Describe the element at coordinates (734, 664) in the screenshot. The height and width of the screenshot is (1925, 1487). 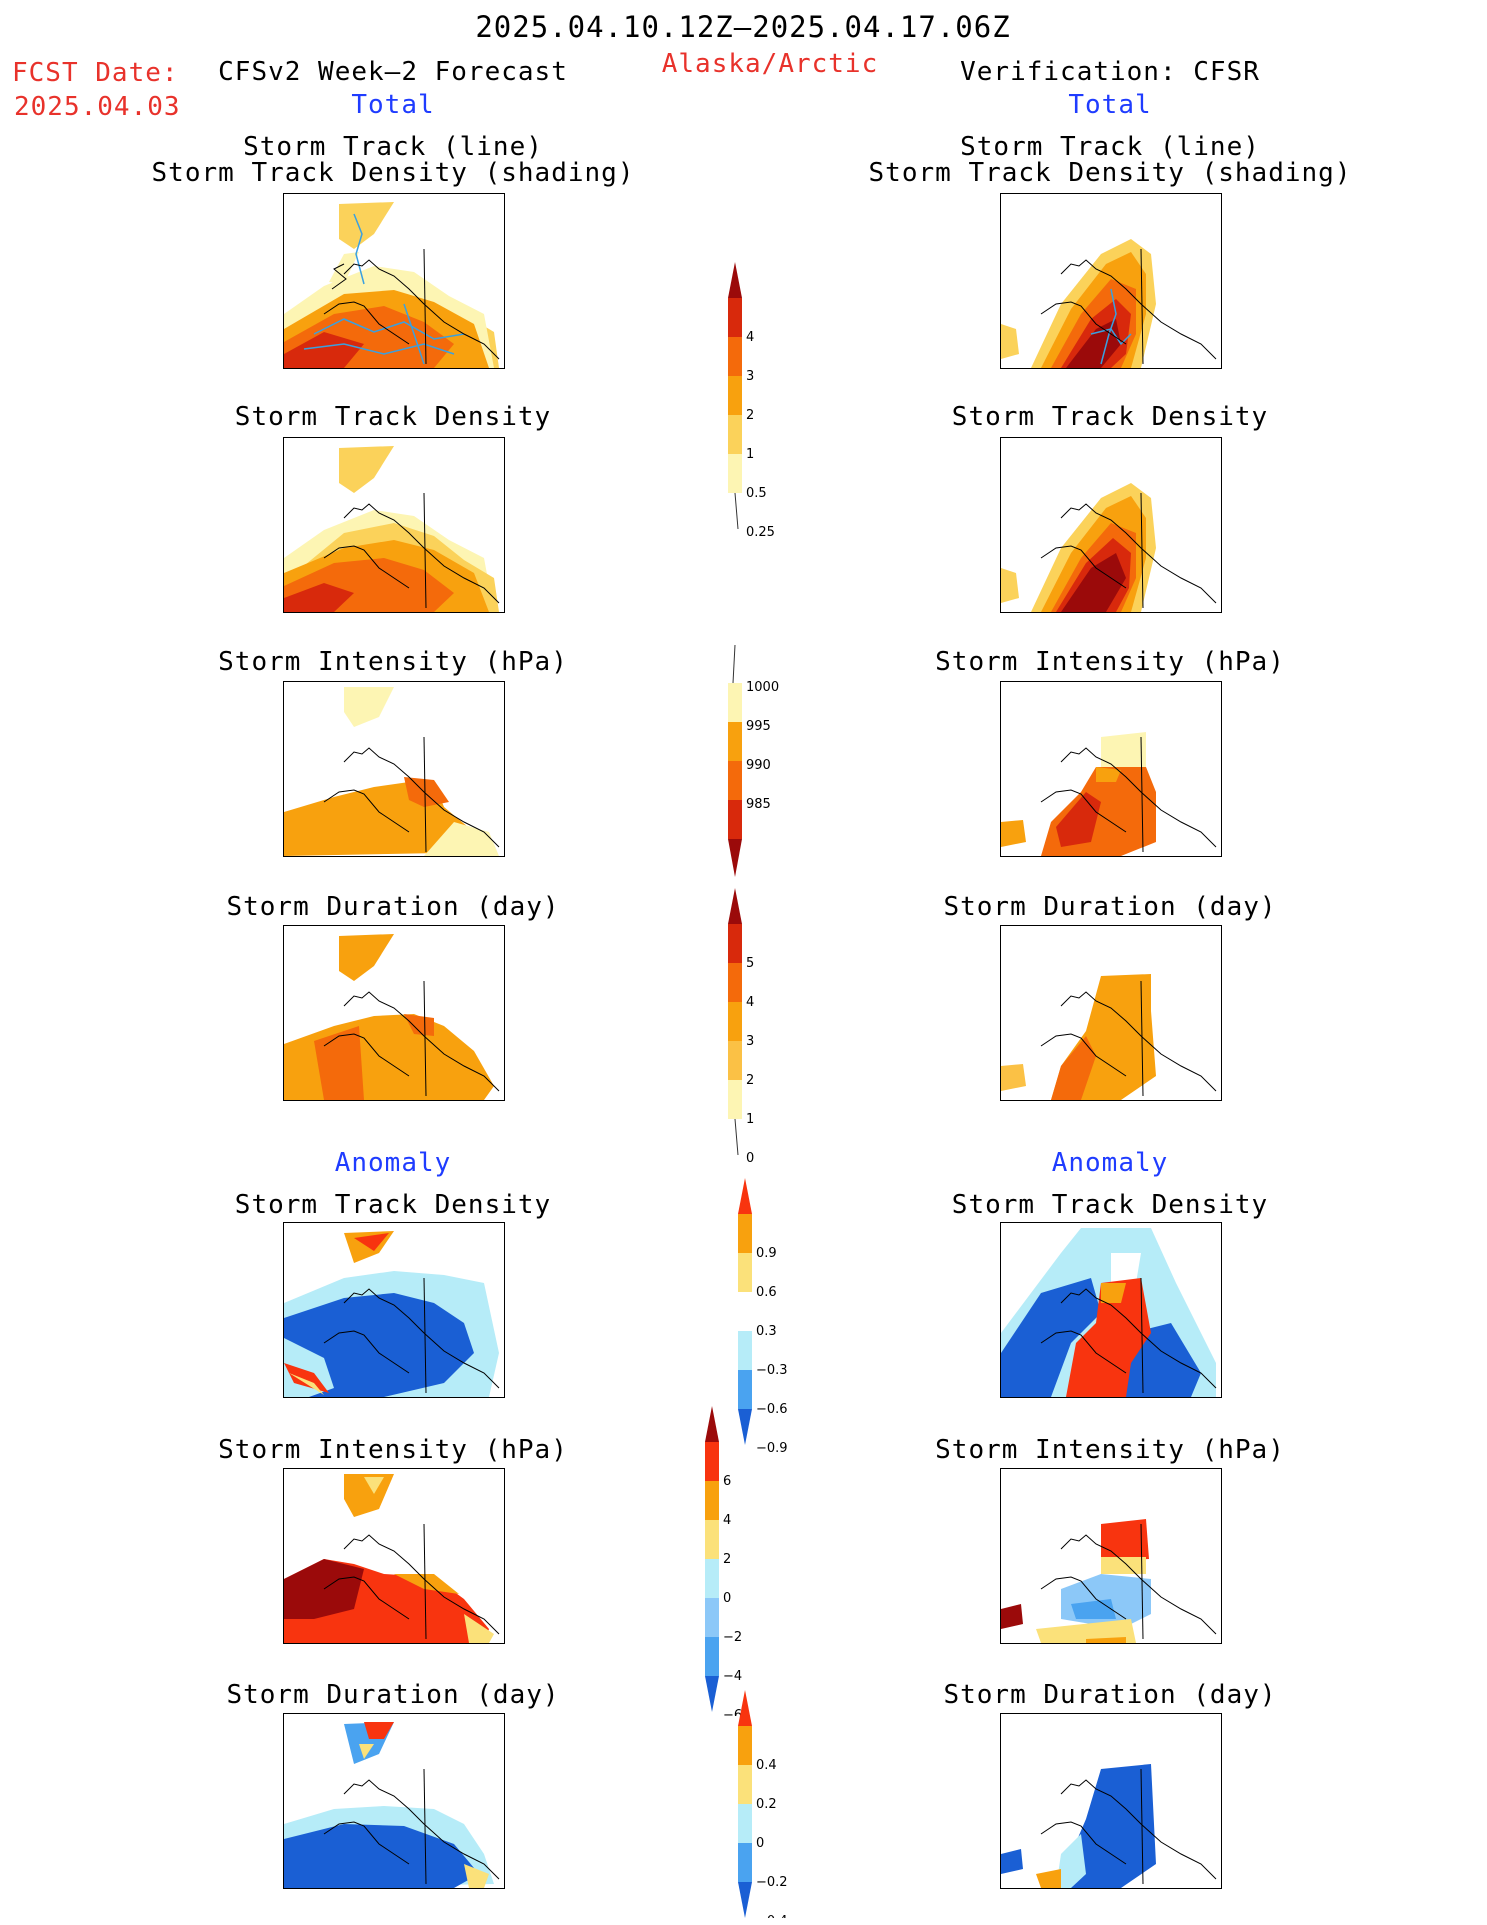
I see `colorbar-top-tail` at that location.